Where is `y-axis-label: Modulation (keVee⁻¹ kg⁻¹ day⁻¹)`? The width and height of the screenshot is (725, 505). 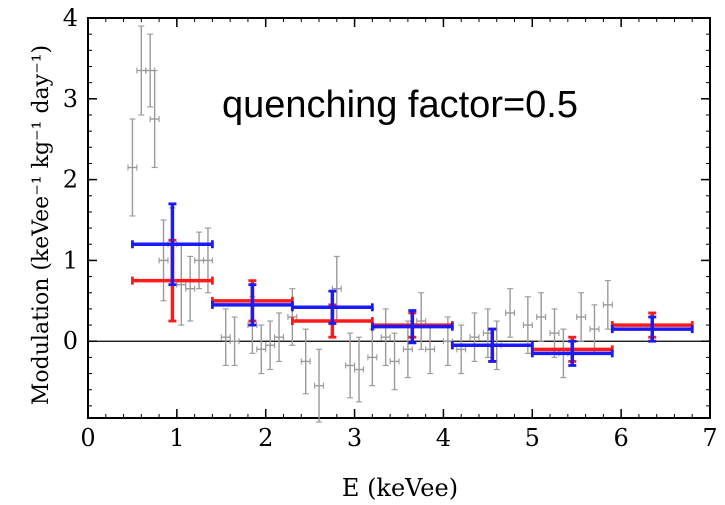 y-axis-label: Modulation (keVee⁻¹ kg⁻¹ day⁻¹) is located at coordinates (41, 225).